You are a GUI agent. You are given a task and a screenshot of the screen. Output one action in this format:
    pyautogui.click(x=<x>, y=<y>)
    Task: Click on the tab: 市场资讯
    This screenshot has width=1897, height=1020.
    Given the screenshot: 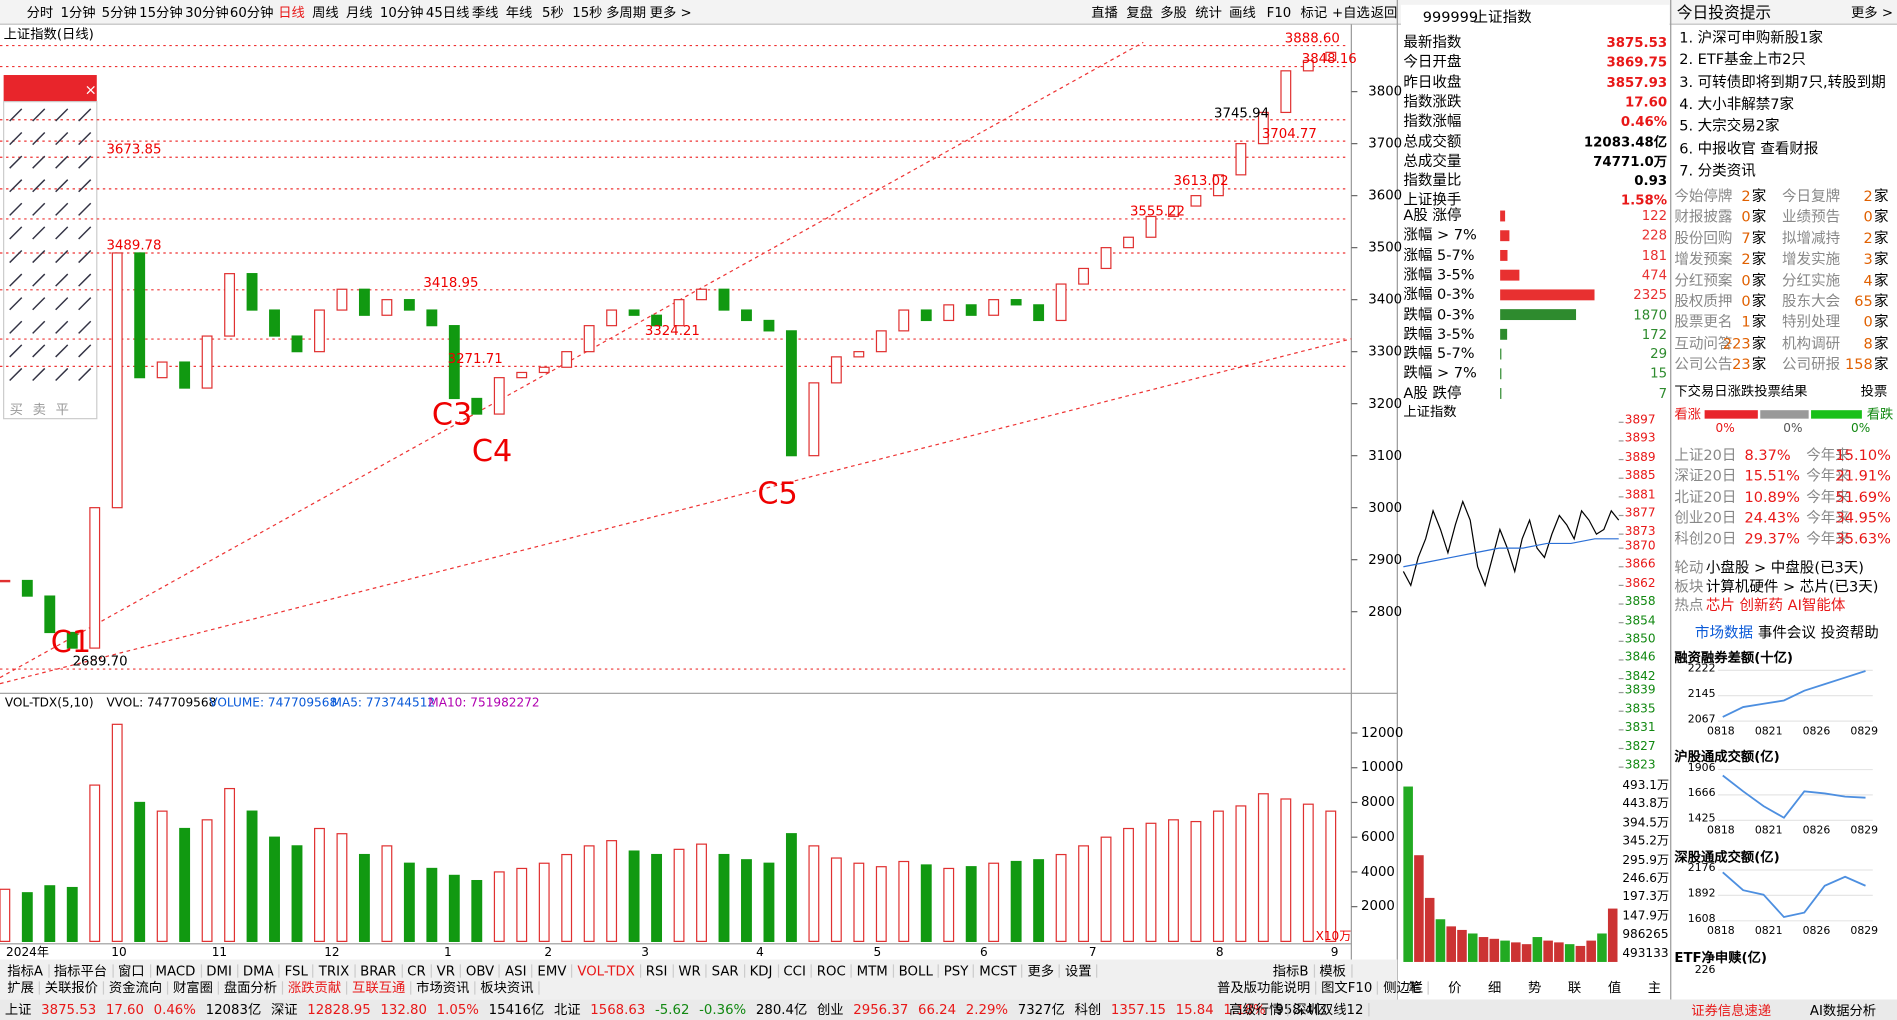 What is the action you would take?
    pyautogui.click(x=443, y=988)
    